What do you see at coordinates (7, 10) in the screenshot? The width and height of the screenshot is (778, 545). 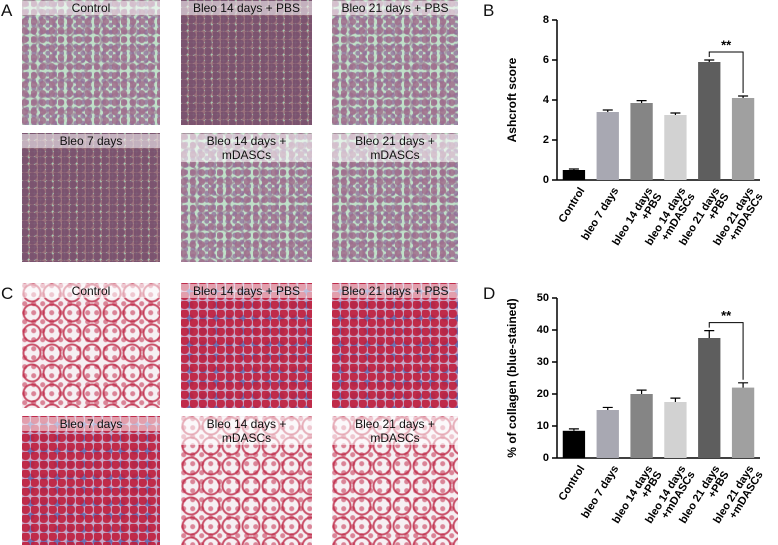 I see `panel-letter: A` at bounding box center [7, 10].